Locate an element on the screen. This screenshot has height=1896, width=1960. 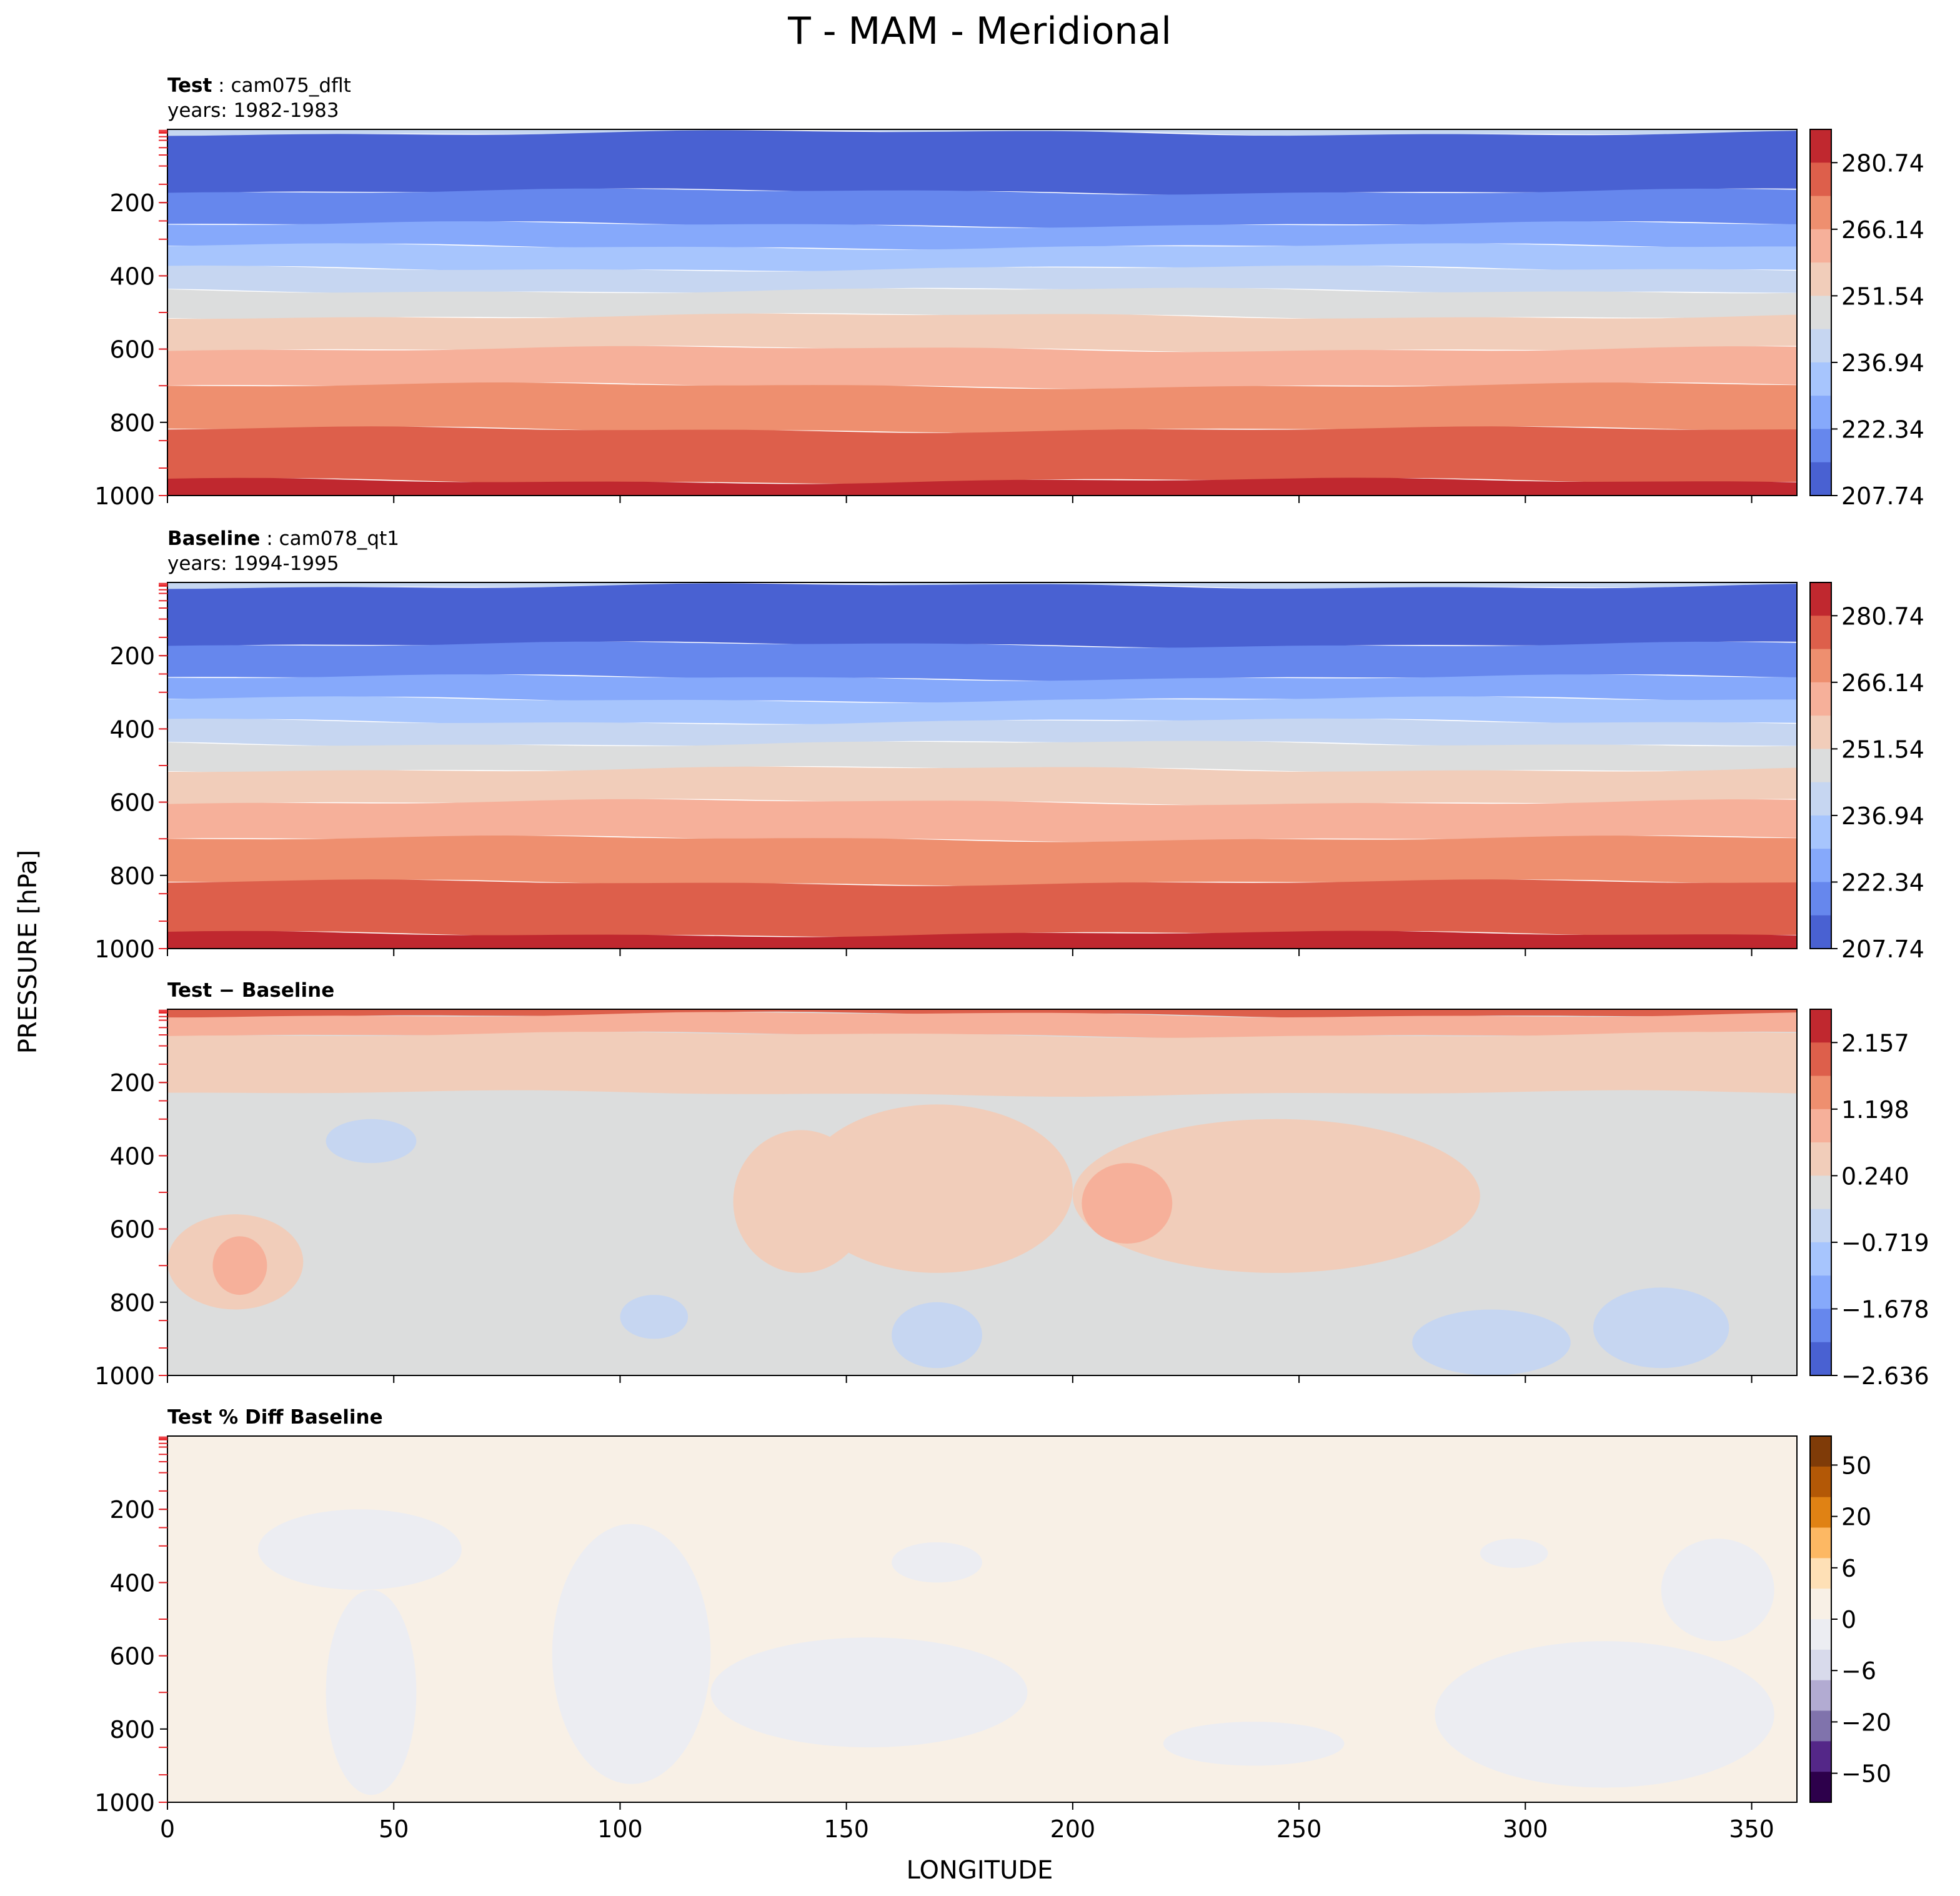
figure-title: T - MAM - Meridional is located at coordinates (979, 31).